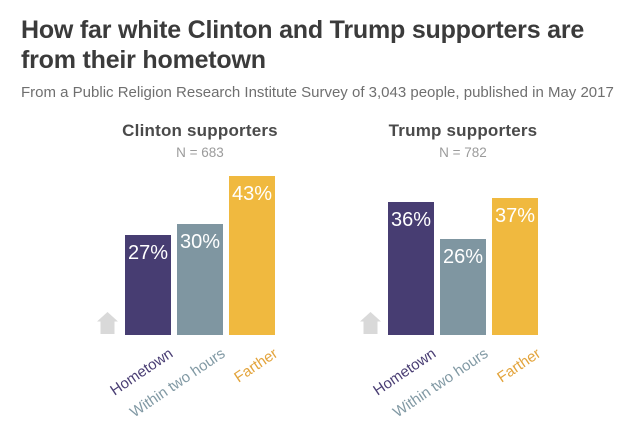 This screenshot has height=441, width=640. I want to click on bar-within-two-hours: 30%, so click(200, 279).